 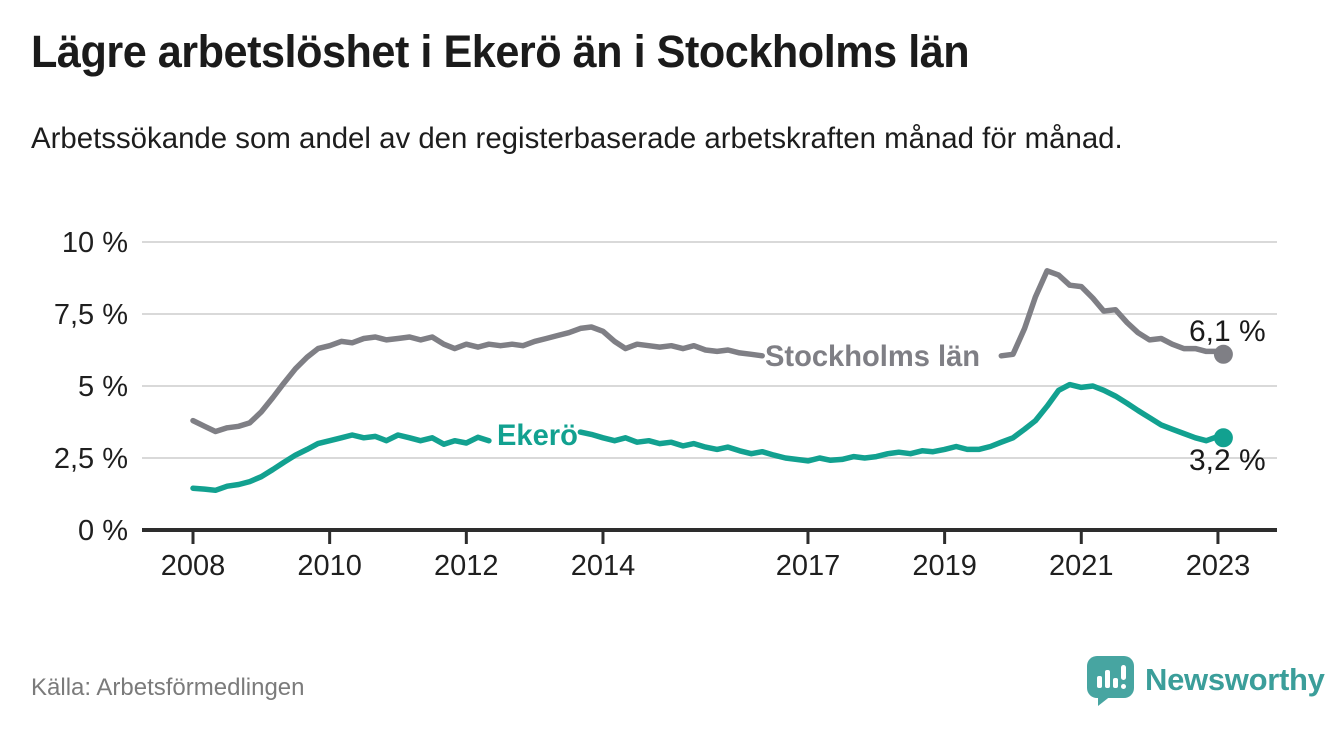 What do you see at coordinates (193, 566) in the screenshot?
I see `x-tick-label: 2008` at bounding box center [193, 566].